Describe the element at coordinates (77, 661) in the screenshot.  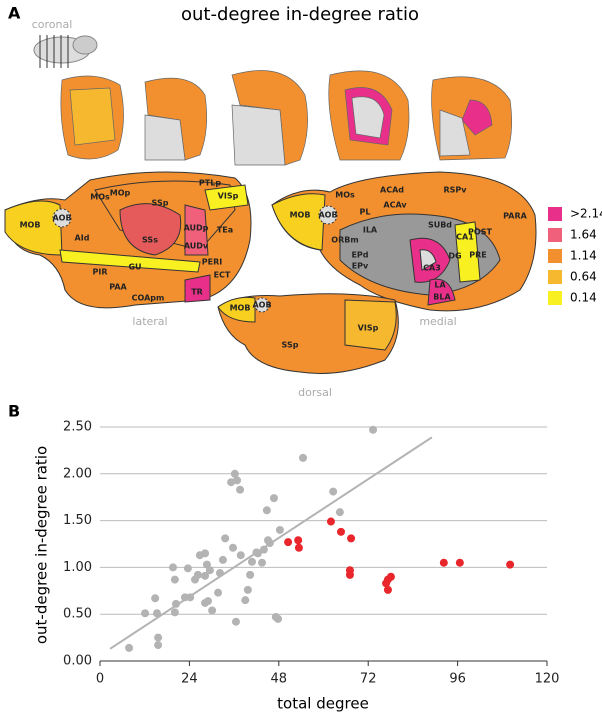
I see `y-tick-label: 0.00` at that location.